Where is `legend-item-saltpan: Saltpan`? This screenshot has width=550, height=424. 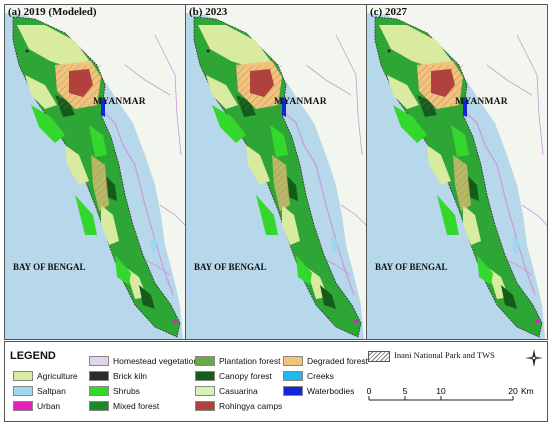
legend-item-saltpan: Saltpan is located at coordinates (39, 391).